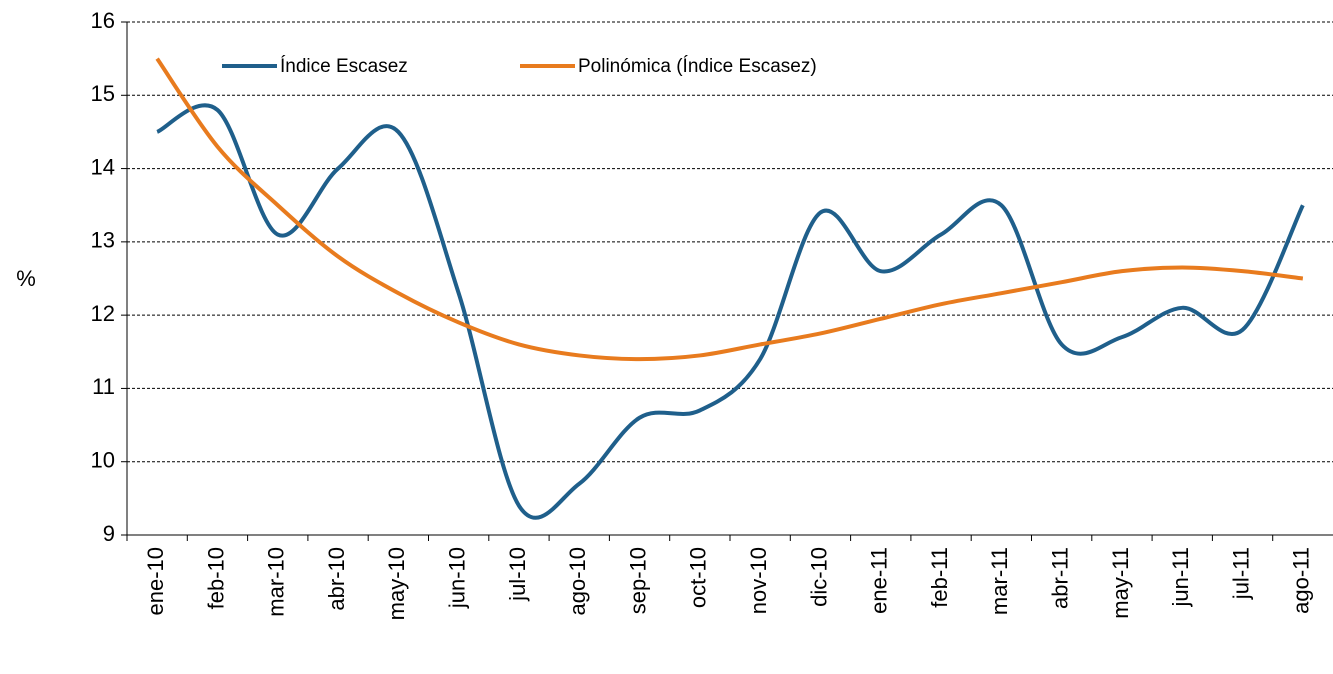 The height and width of the screenshot is (674, 1333). What do you see at coordinates (577, 581) in the screenshot?
I see `x-tick-label: ago-10` at bounding box center [577, 581].